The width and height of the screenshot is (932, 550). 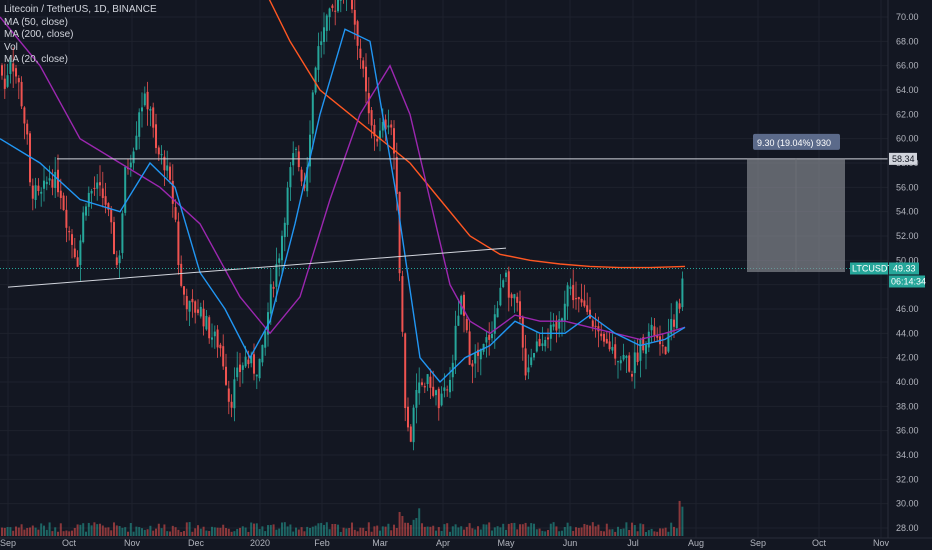 What do you see at coordinates (907, 17) in the screenshot?
I see `price-tick-label: 70.00` at bounding box center [907, 17].